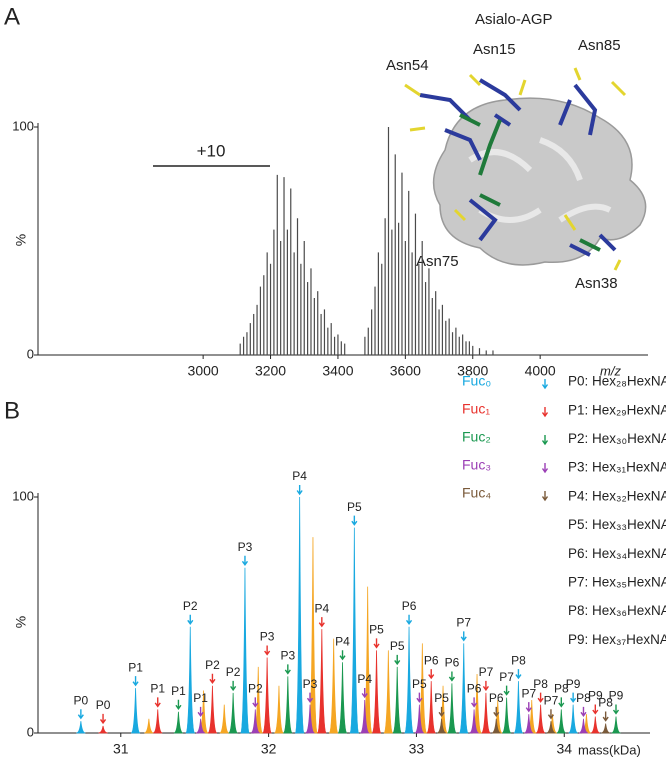 The width and height of the screenshot is (666, 762). I want to click on peak-label: P9, so click(595, 696).